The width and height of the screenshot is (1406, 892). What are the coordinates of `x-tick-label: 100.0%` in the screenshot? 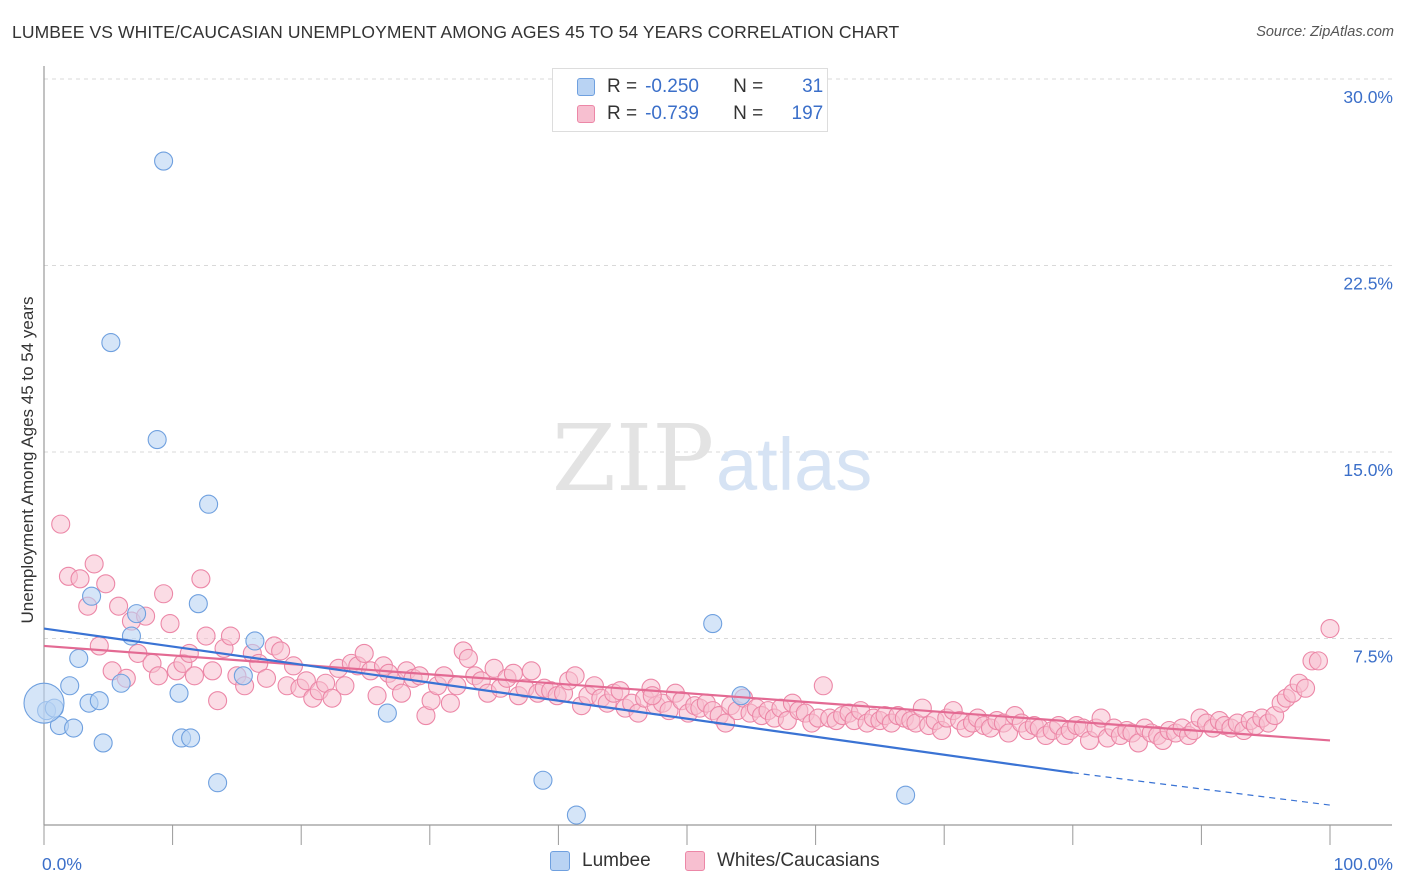 It's located at (1363, 864).